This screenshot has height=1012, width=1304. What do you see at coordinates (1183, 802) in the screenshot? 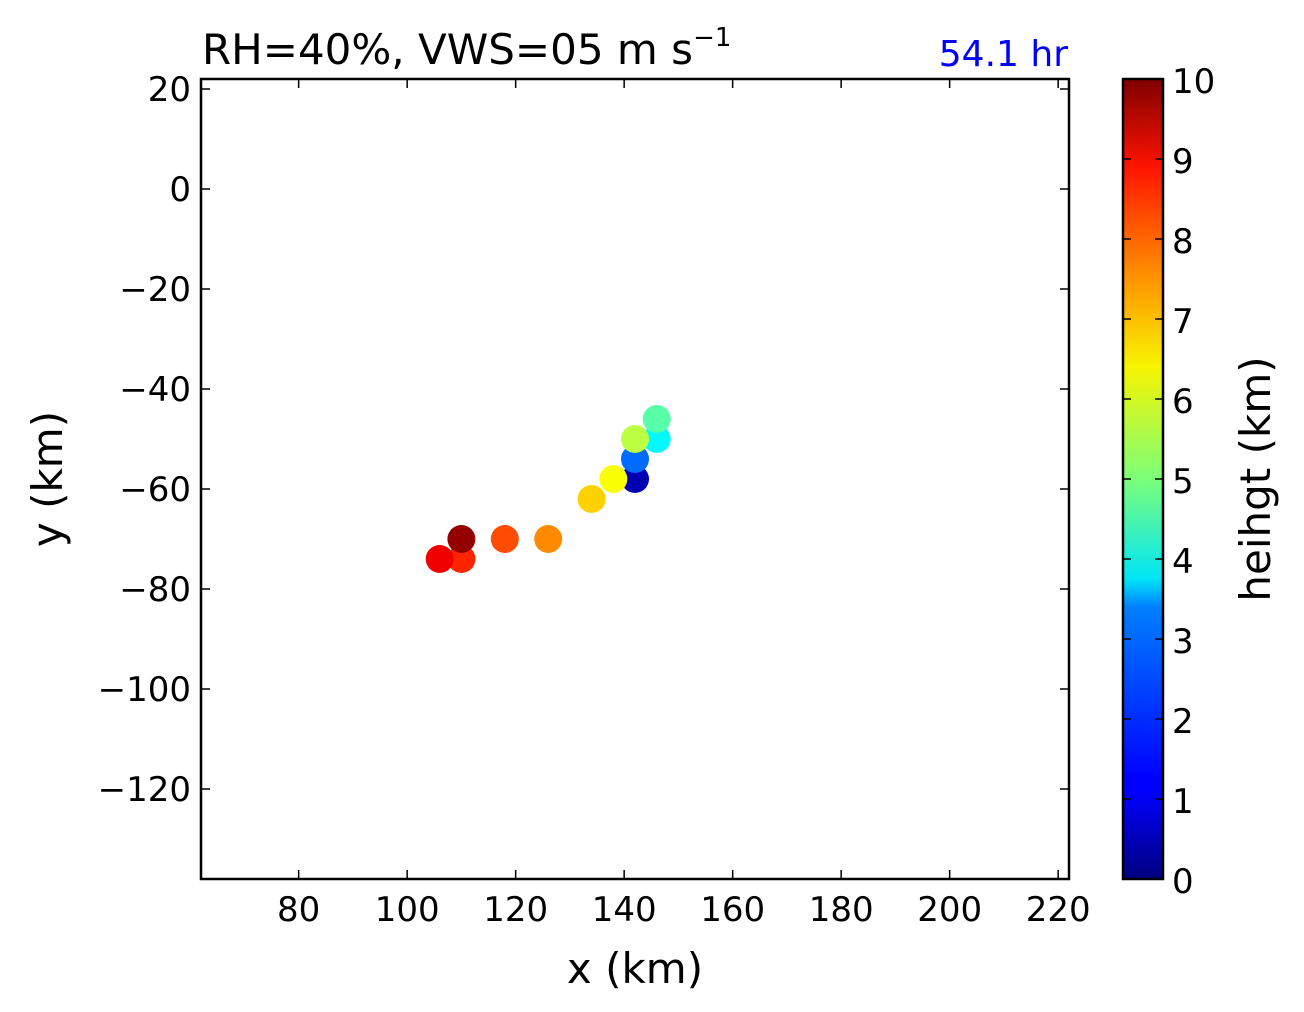
I see `colorbar-tick-label: 1` at bounding box center [1183, 802].